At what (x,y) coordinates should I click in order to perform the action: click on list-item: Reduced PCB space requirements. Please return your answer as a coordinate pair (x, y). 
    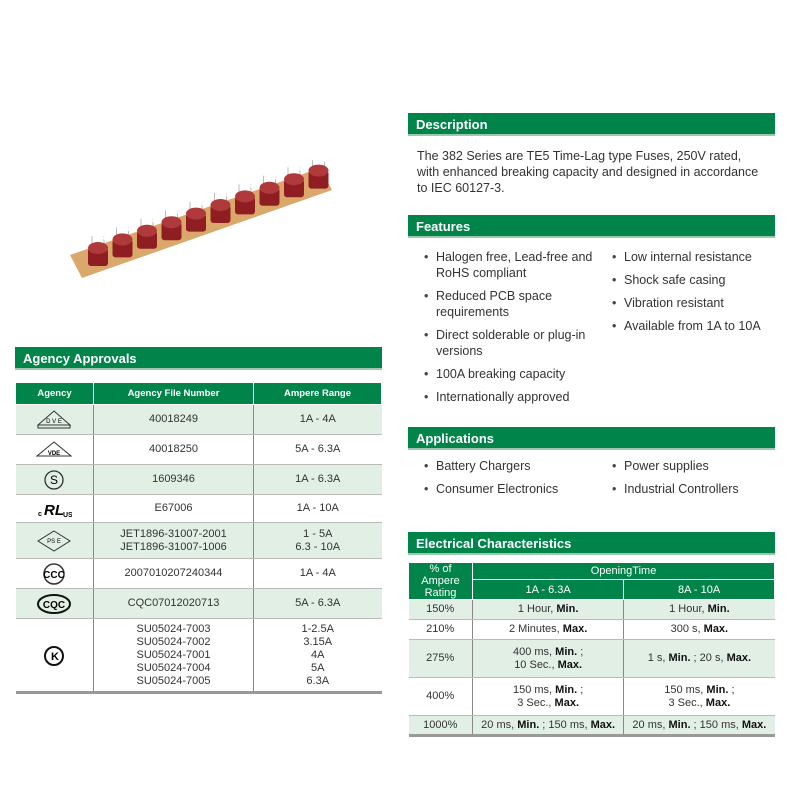
    Looking at the image, I should click on (505, 304).